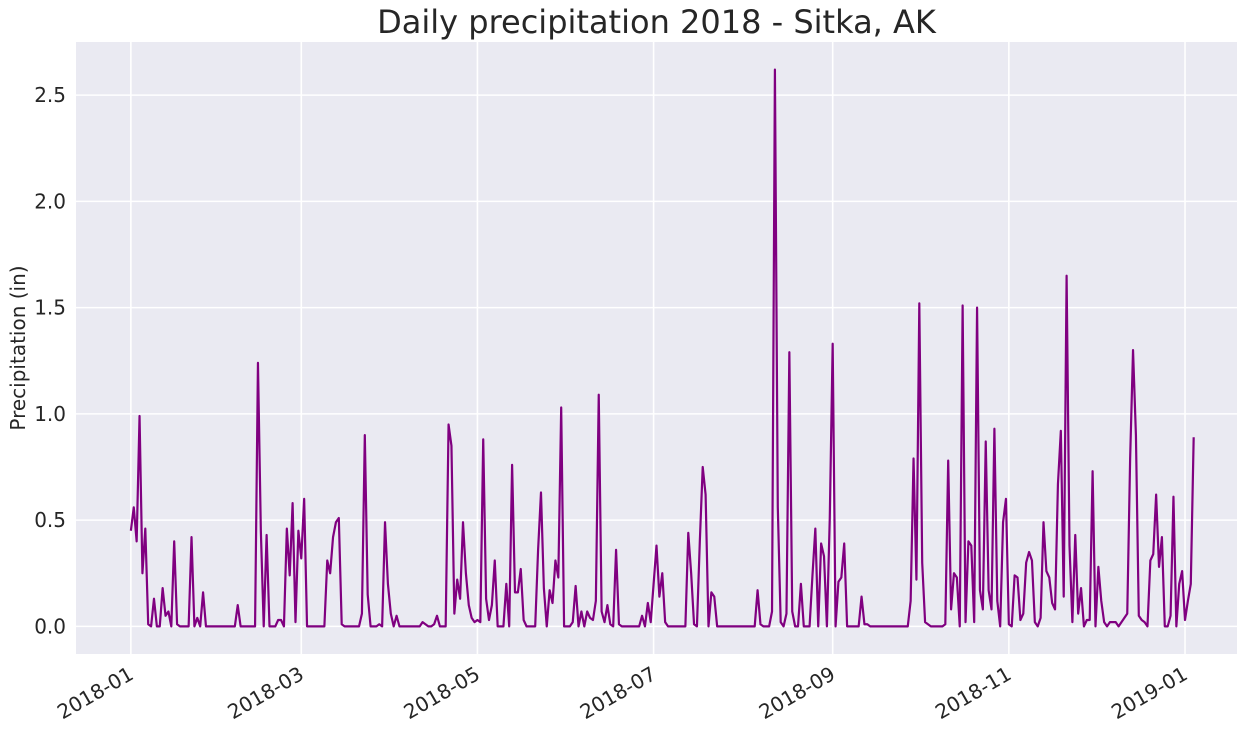 Image resolution: width=1248 pixels, height=732 pixels. Describe the element at coordinates (50, 95) in the screenshot. I see `y-tick-label: 2.5` at that location.